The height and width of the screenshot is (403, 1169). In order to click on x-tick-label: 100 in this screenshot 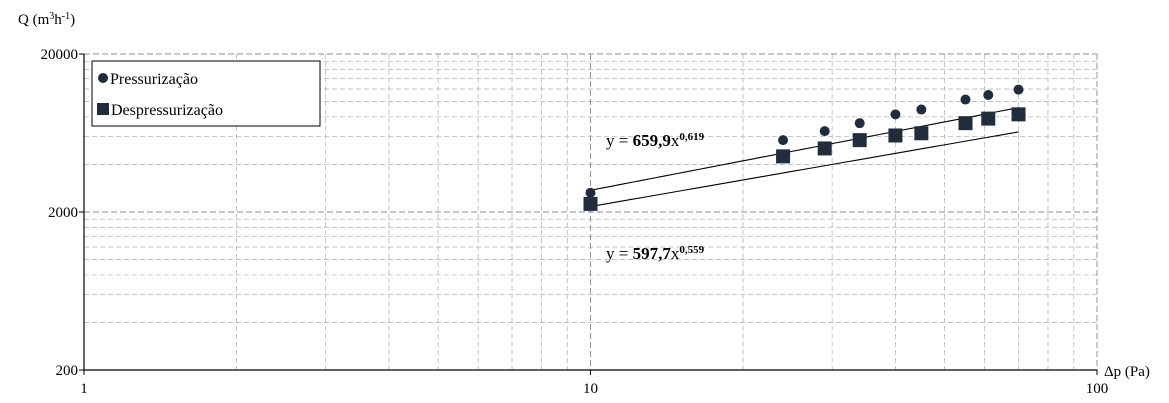, I will do `click(1097, 389)`.